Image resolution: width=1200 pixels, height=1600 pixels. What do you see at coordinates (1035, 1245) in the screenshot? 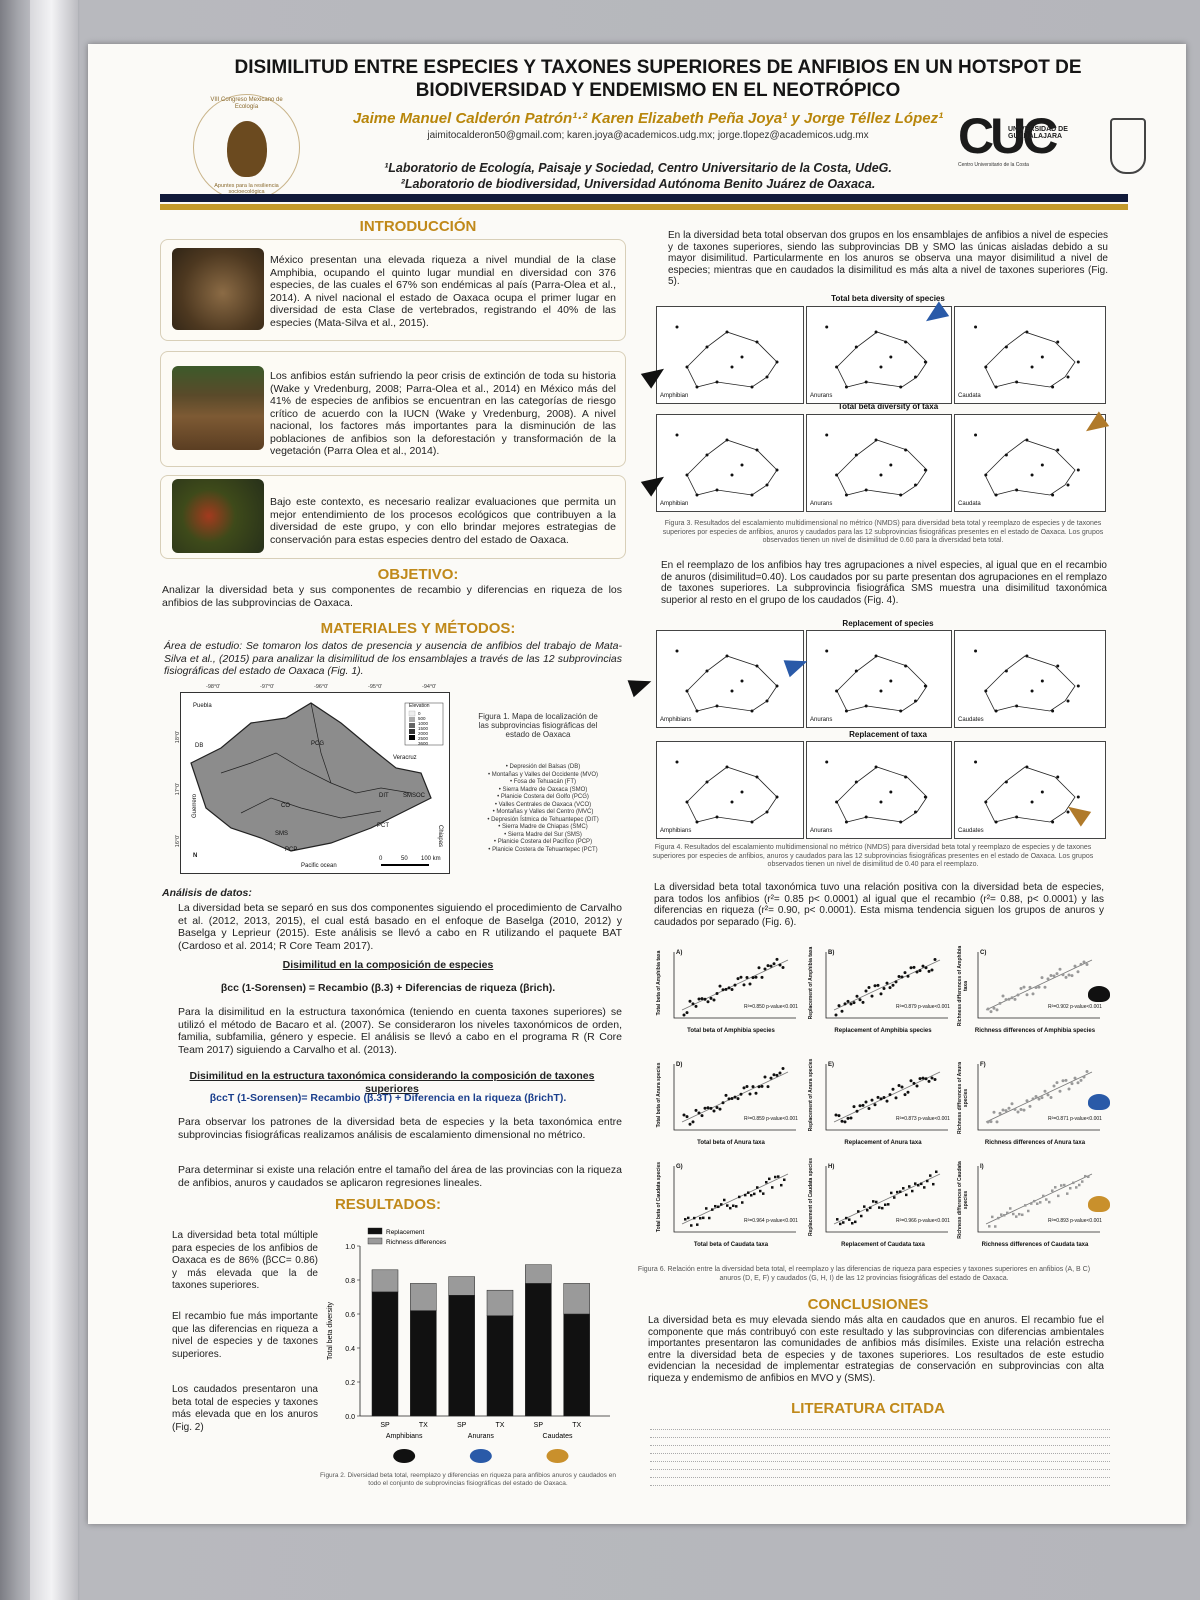
I see `fig6-xlabel: Richness differences of Caudata taxa` at bounding box center [1035, 1245].